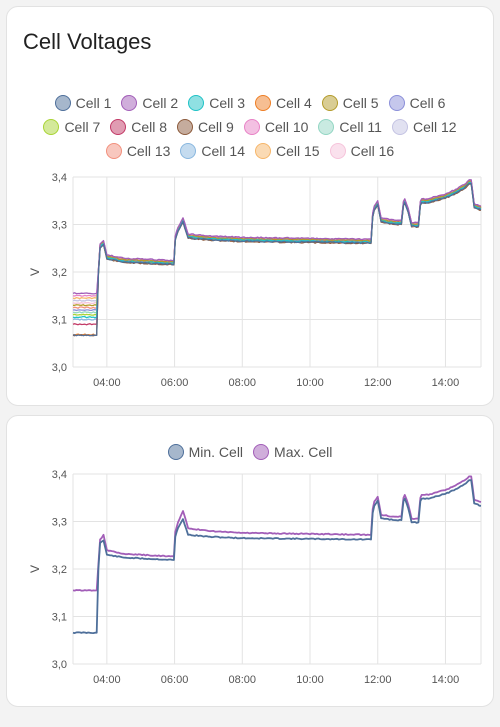  I want to click on legend-label: Cell 2, so click(160, 103).